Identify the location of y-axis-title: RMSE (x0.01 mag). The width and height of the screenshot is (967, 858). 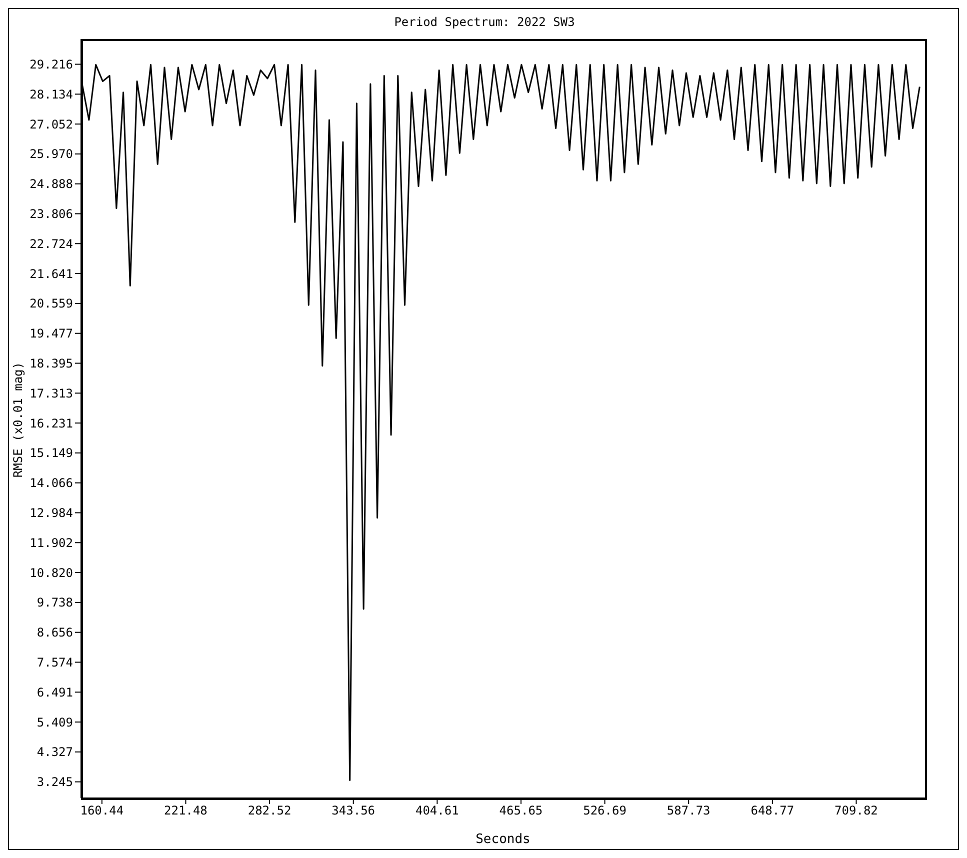
(18, 420).